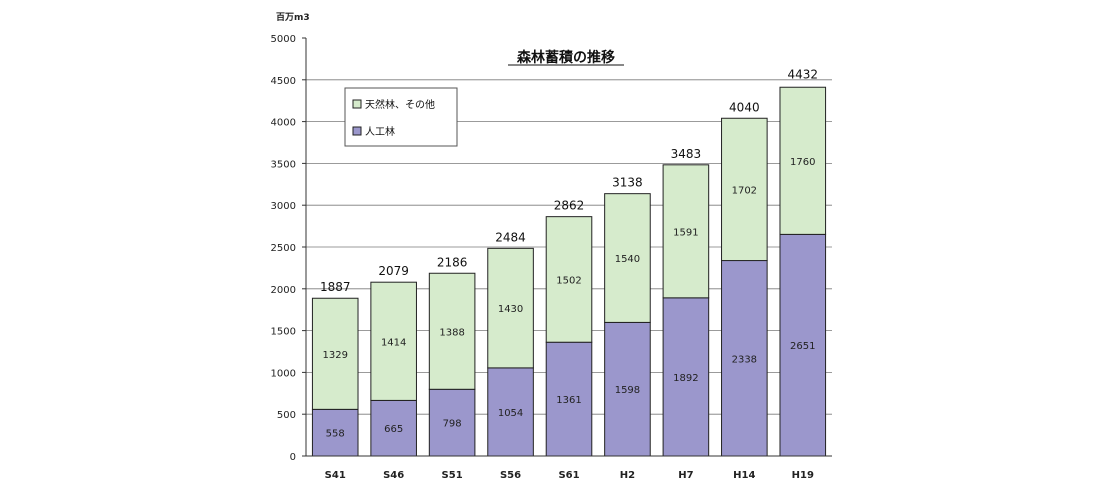 The image size is (1096, 496). What do you see at coordinates (293, 17) in the screenshot?
I see `y-axis-unit-label: 百万m3` at bounding box center [293, 17].